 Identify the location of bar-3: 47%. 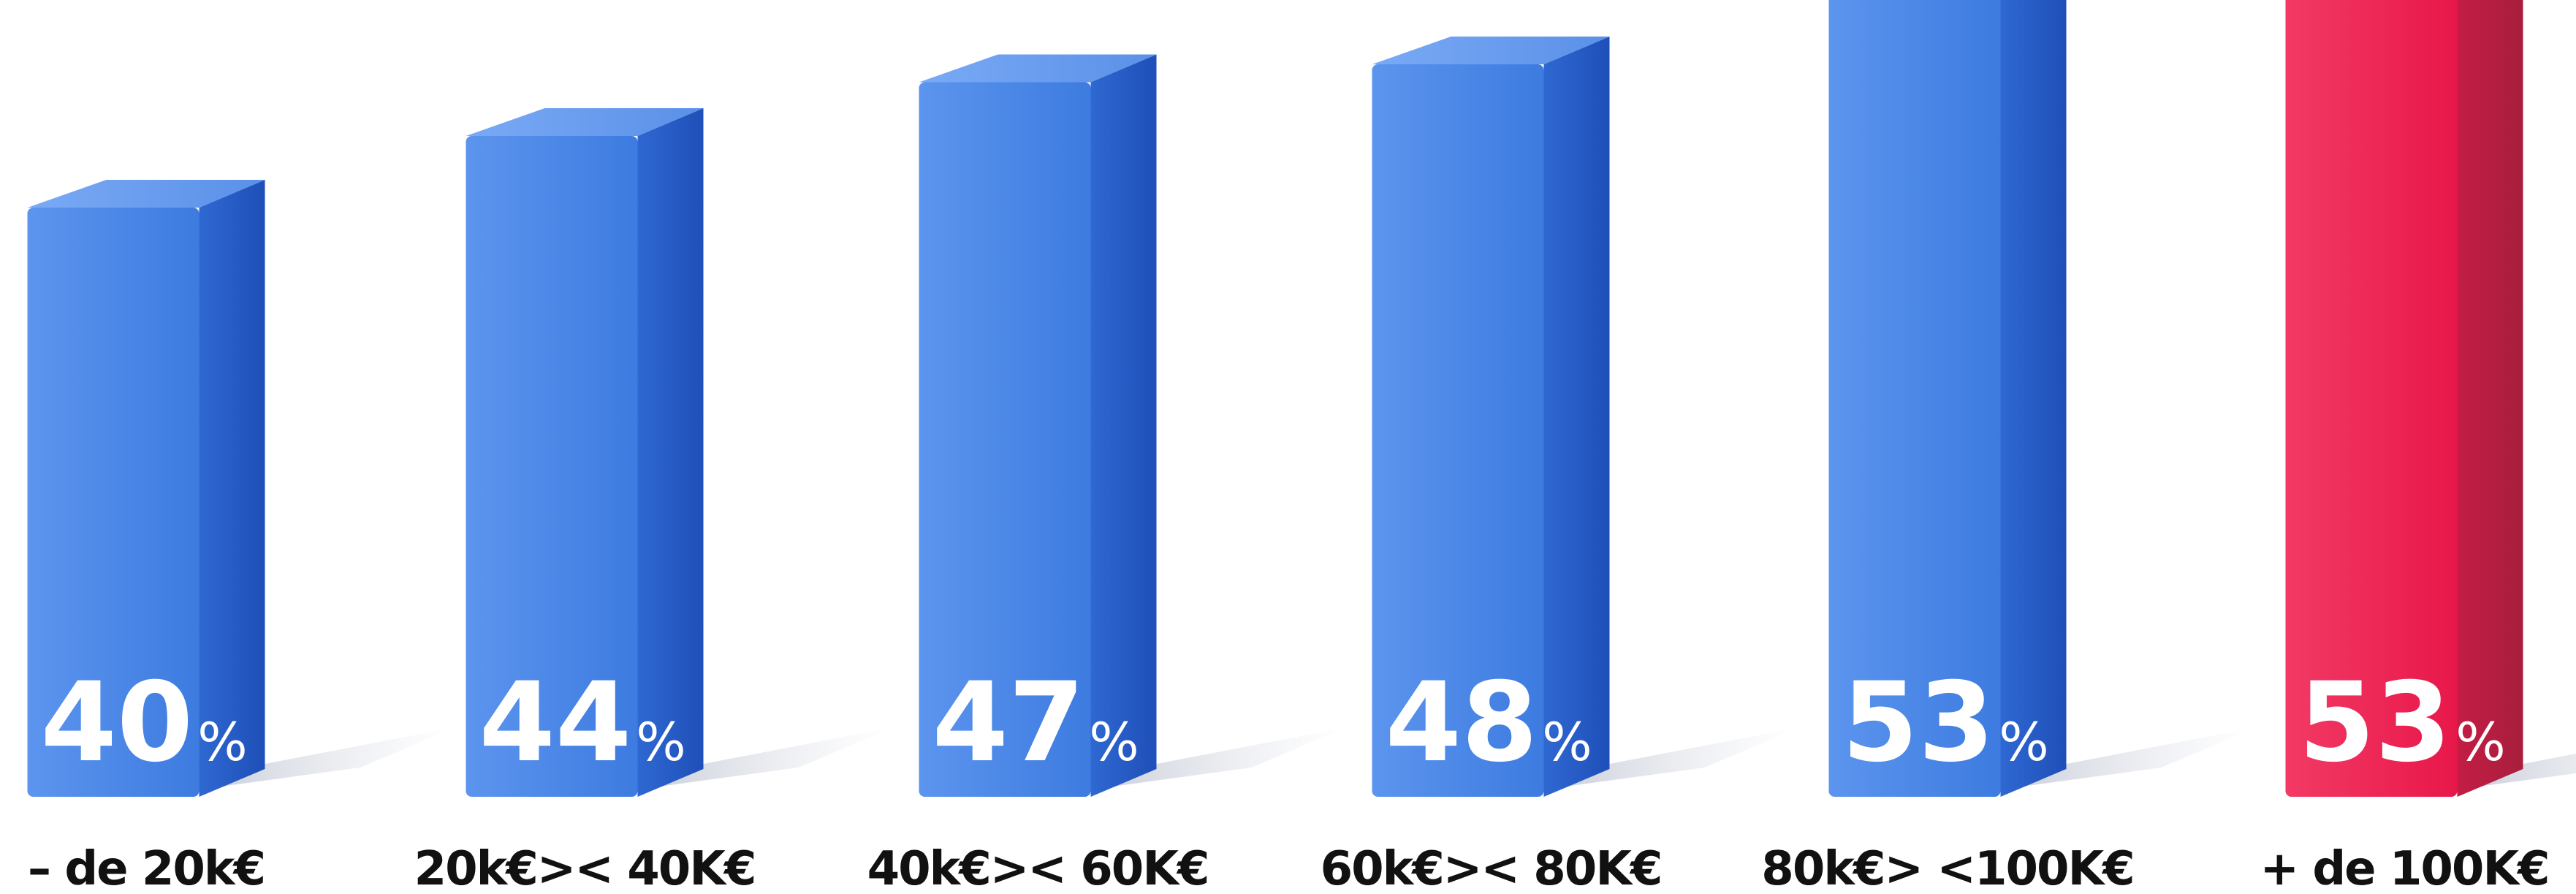
(1133, 425).